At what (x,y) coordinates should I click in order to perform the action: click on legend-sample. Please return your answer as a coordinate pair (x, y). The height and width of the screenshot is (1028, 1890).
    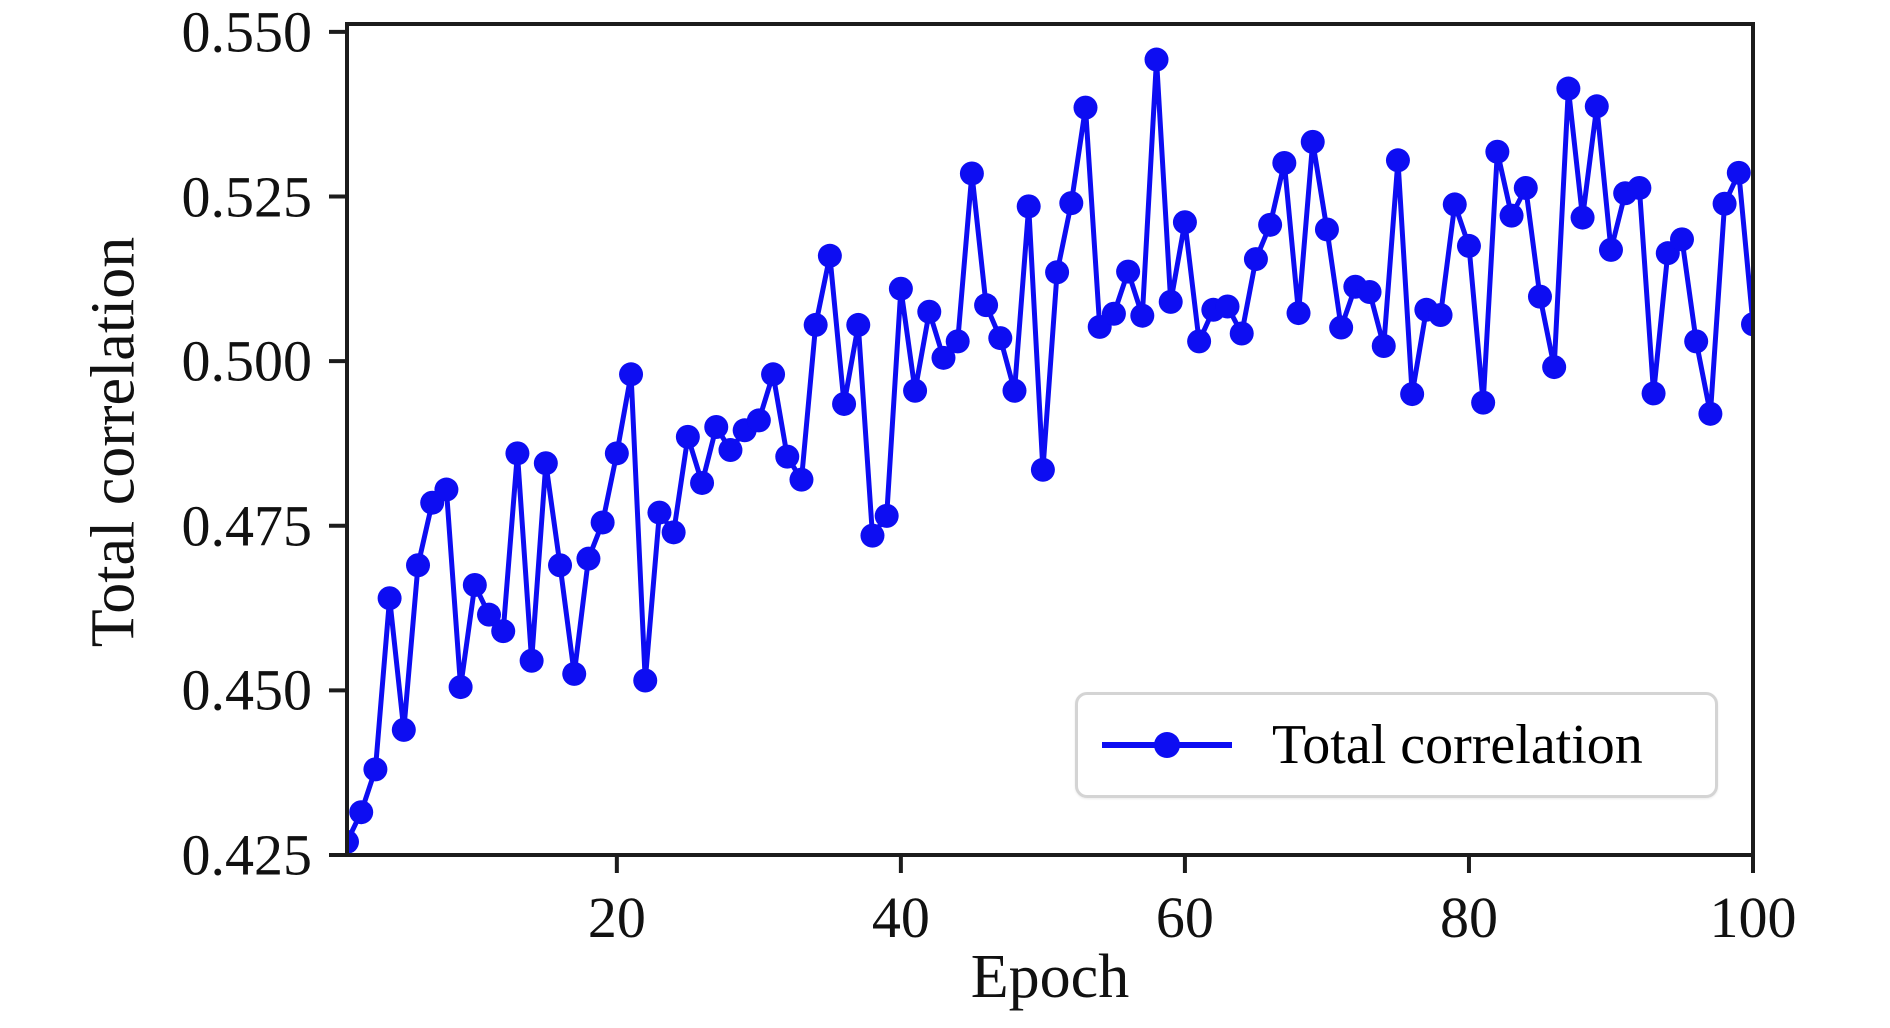
    Looking at the image, I should click on (1167, 745).